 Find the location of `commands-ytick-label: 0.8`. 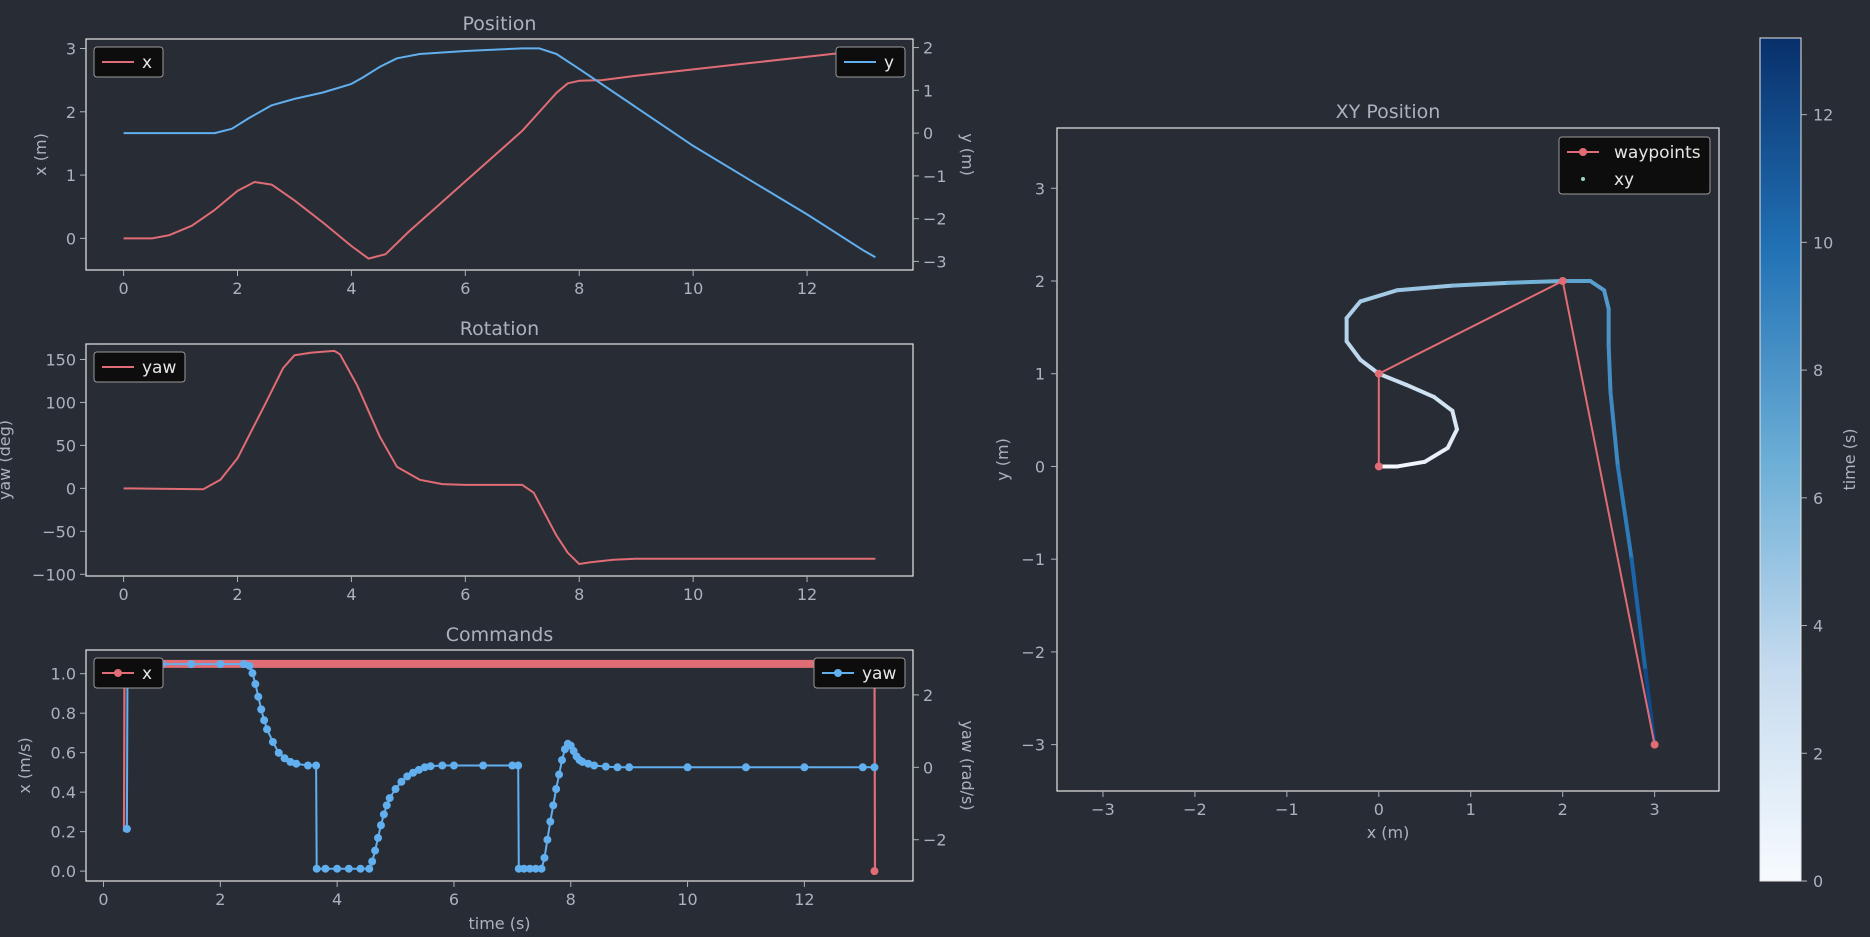

commands-ytick-label: 0.8 is located at coordinates (63, 713).